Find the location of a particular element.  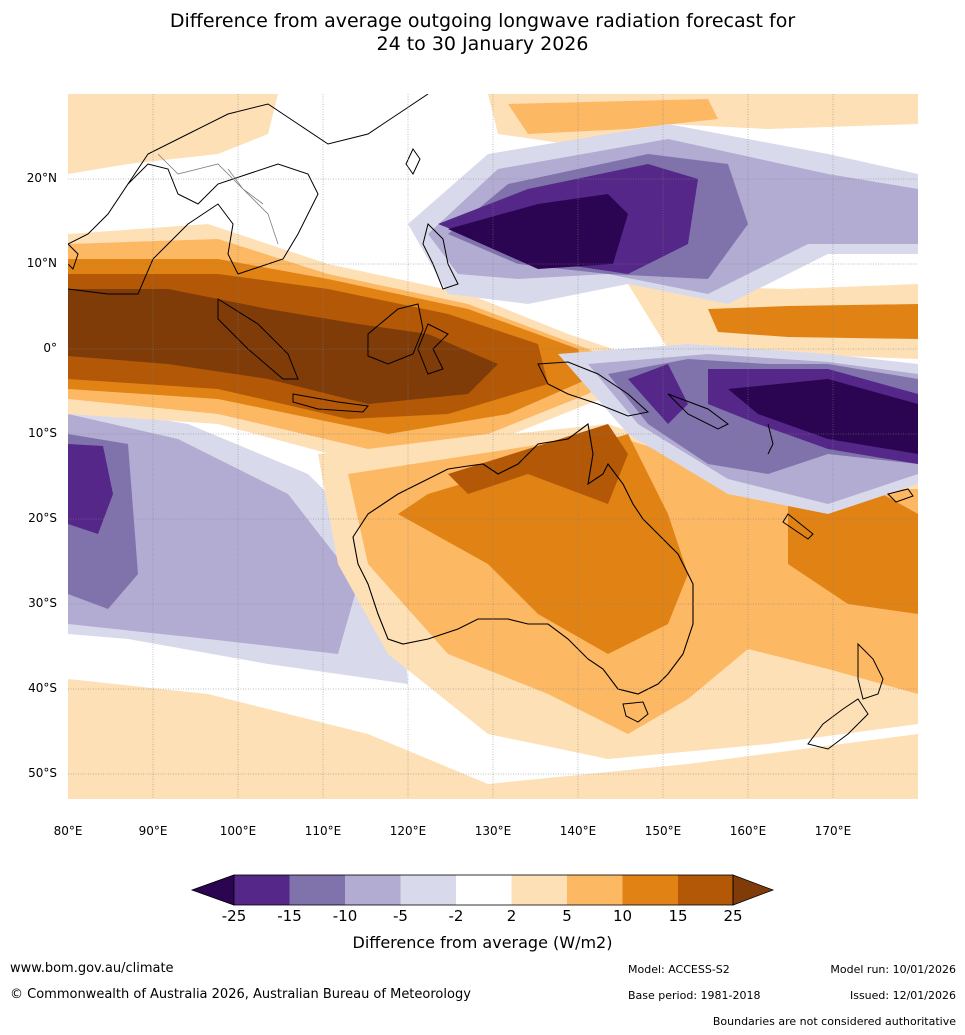

coastline-philippines is located at coordinates (440, 256).